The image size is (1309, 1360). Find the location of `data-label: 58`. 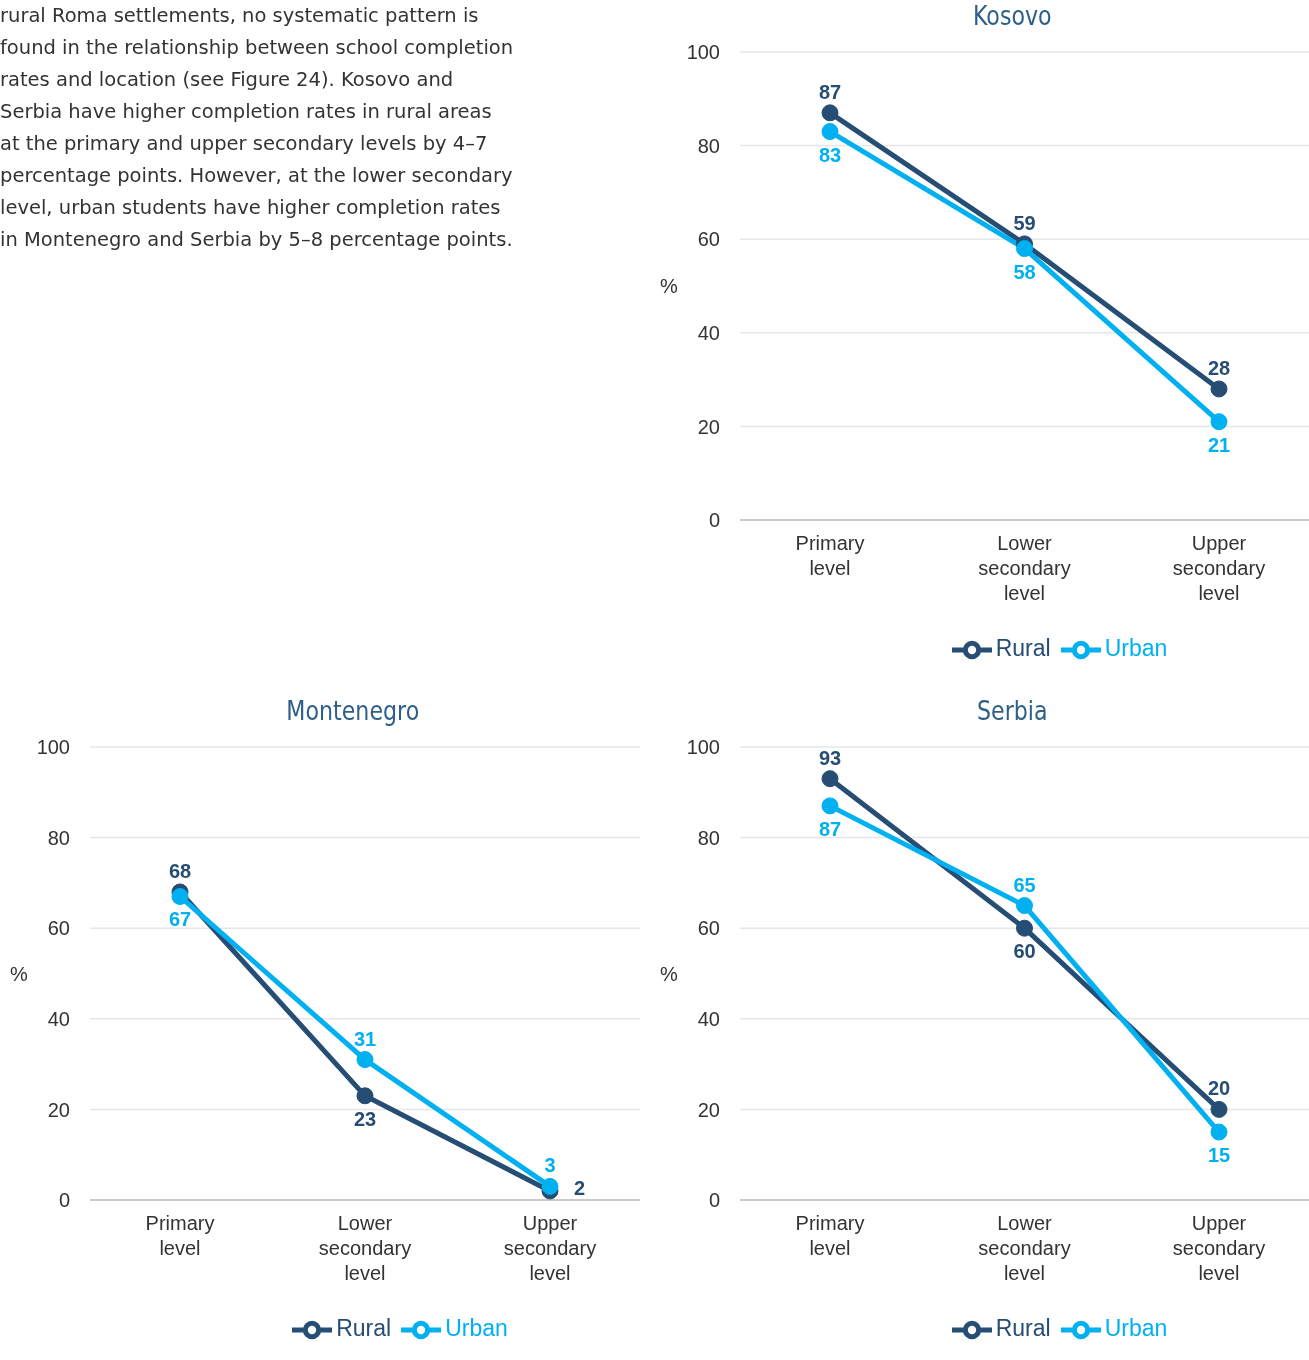

data-label: 58 is located at coordinates (1024, 271).